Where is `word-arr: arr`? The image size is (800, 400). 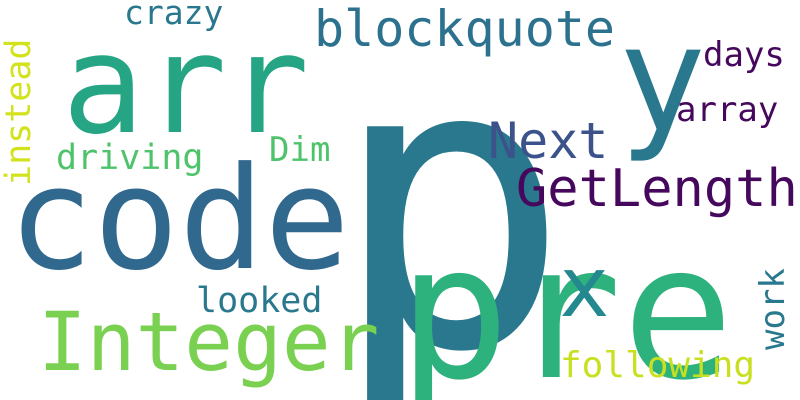
word-arr: arr is located at coordinates (186, 85).